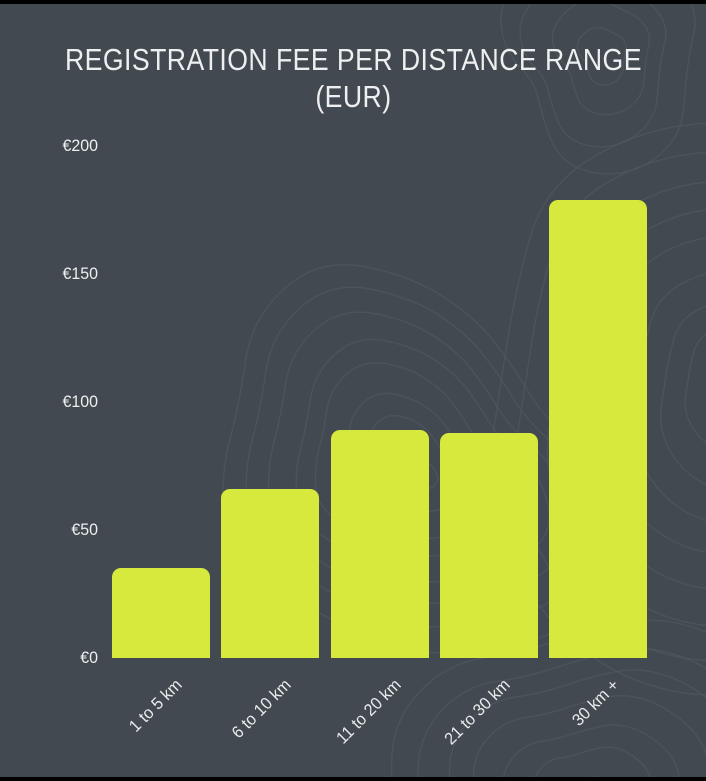 The height and width of the screenshot is (781, 706). Describe the element at coordinates (353, 96) in the screenshot. I see `chart-title-line2: (EUR)` at that location.